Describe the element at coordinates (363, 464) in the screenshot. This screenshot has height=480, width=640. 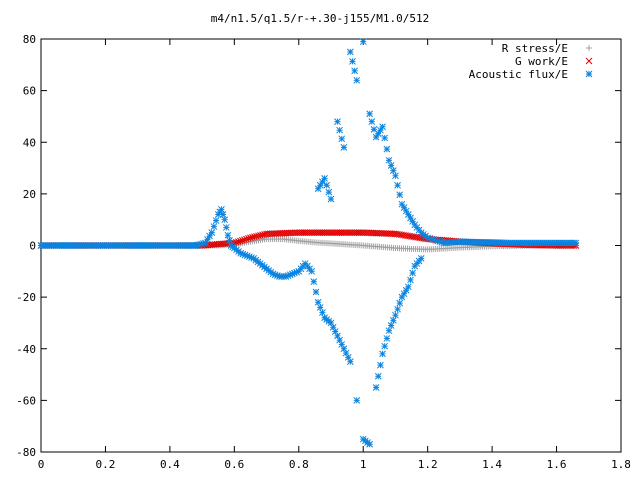
I see `x-tick-label: 1` at that location.